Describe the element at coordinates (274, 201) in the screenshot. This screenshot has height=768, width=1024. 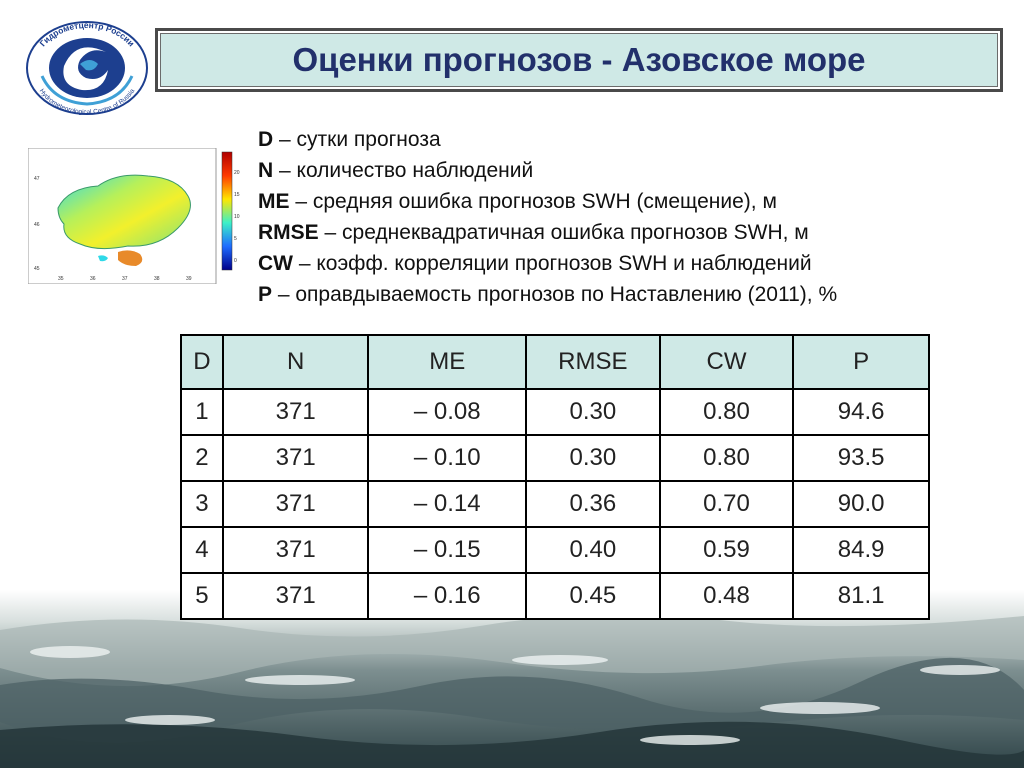
I see `legend-key: ME` at that location.